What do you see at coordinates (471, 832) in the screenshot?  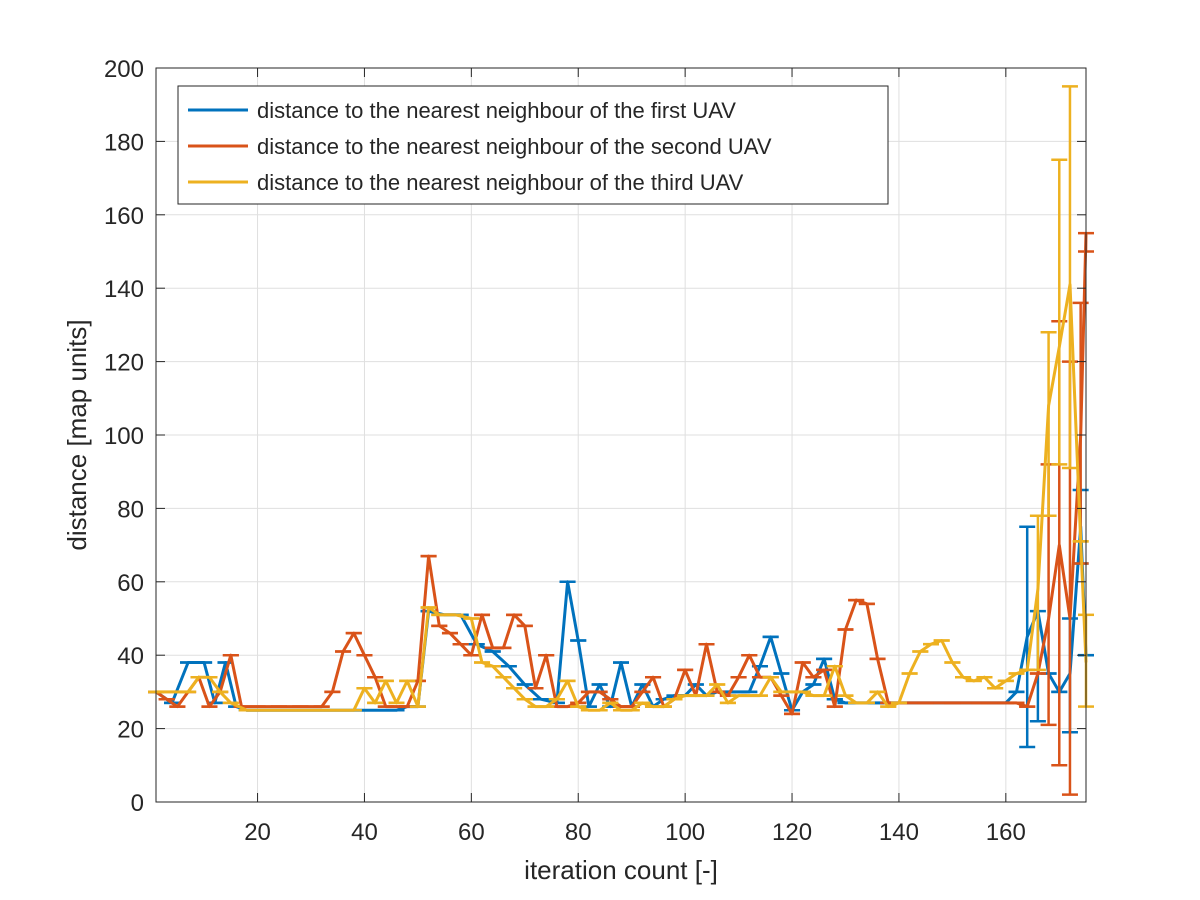 I see `x-tick-label: 60` at bounding box center [471, 832].